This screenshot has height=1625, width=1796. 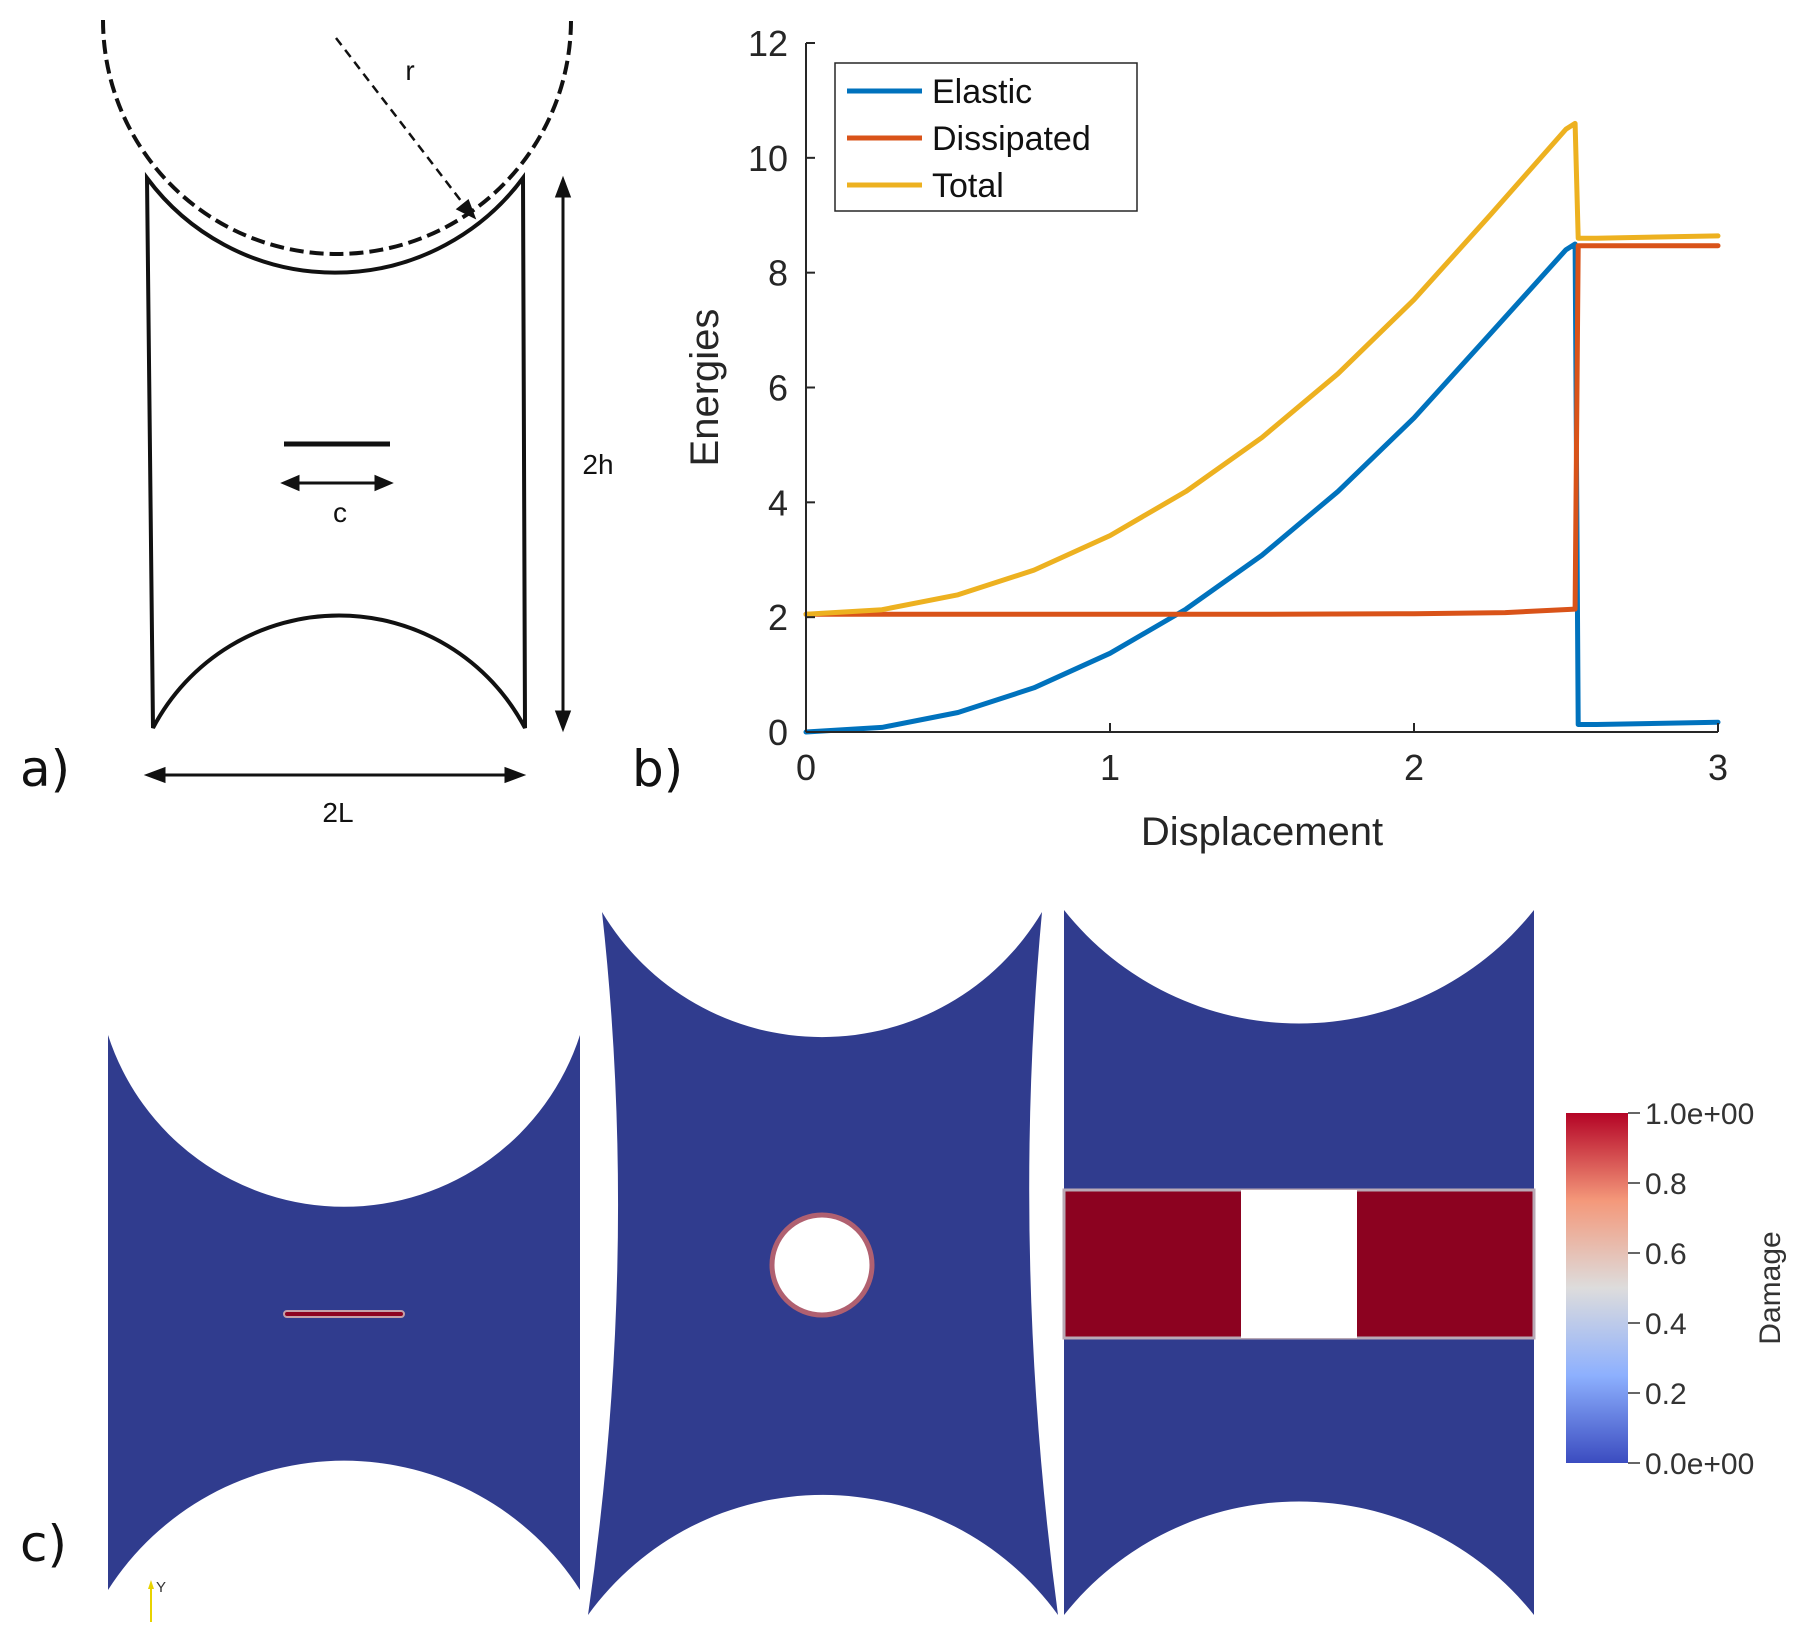 I want to click on x-tick-label: 0, so click(x=806, y=767).